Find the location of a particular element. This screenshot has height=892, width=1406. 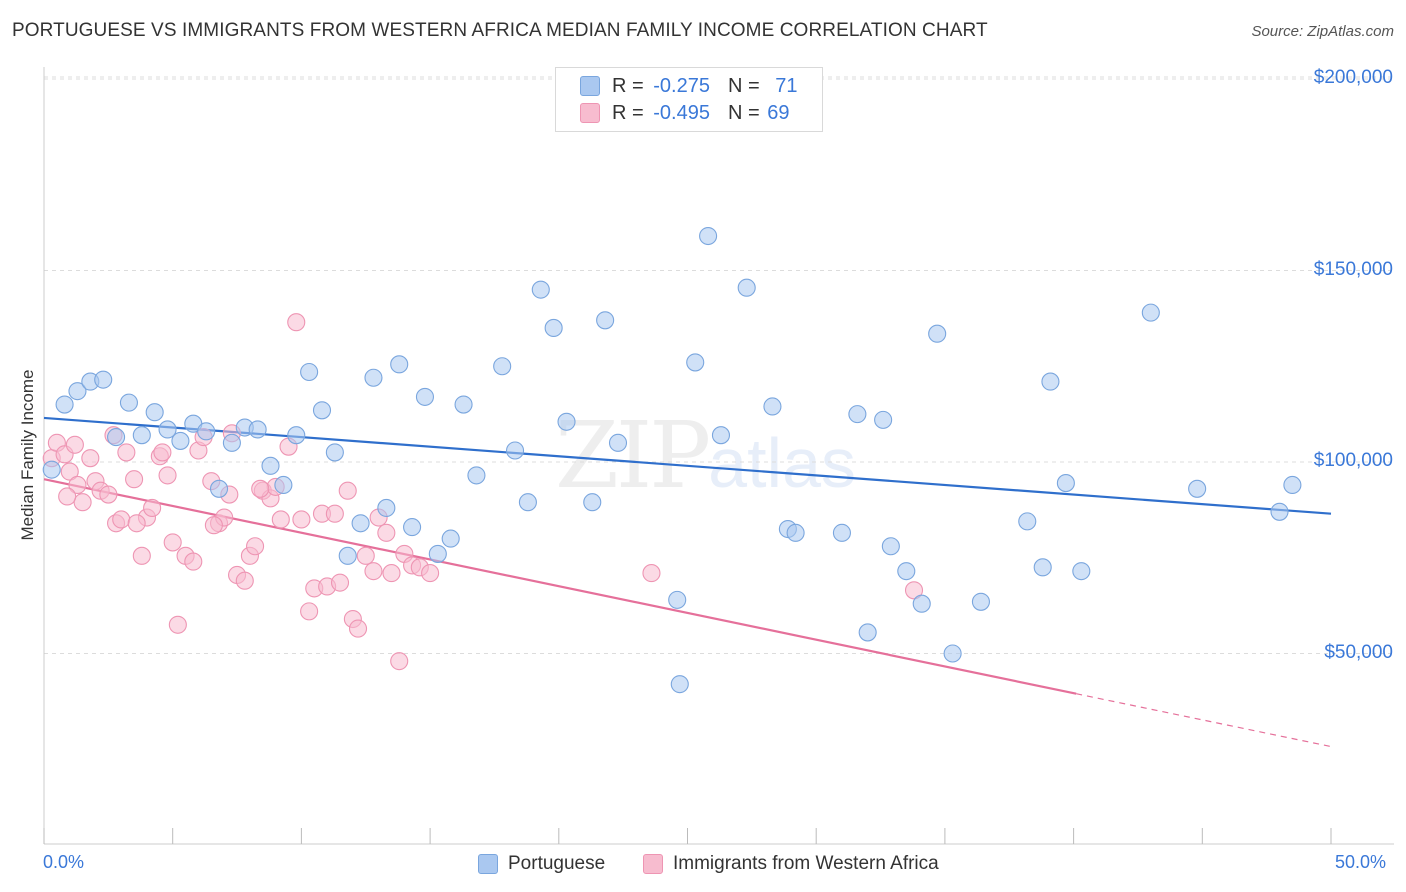

y-tick-label: $200,000 is located at coordinates (1353, 77).